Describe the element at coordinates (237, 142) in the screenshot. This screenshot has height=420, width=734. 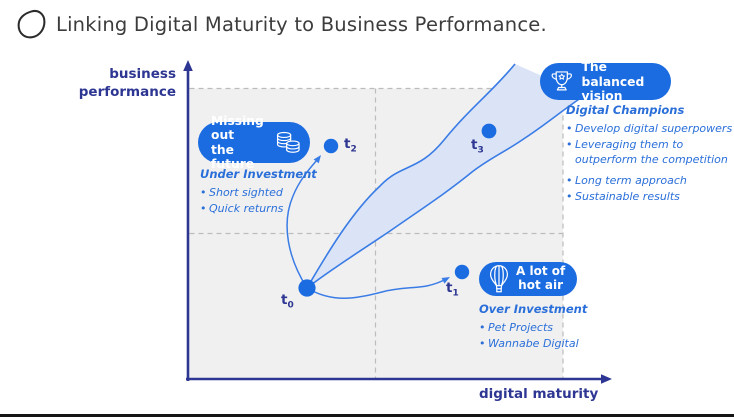
I see `badge-label: Missing out the future` at that location.